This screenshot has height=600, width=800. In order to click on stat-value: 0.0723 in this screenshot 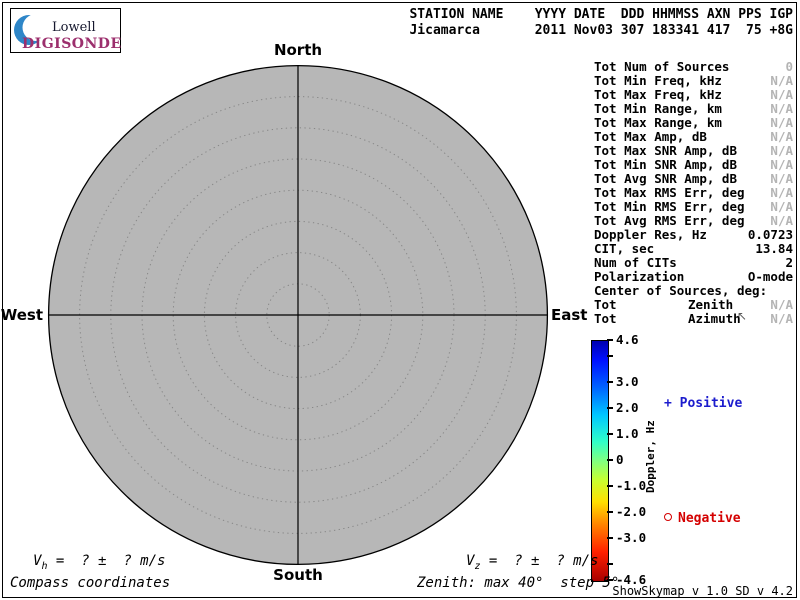, I will do `click(770, 234)`.